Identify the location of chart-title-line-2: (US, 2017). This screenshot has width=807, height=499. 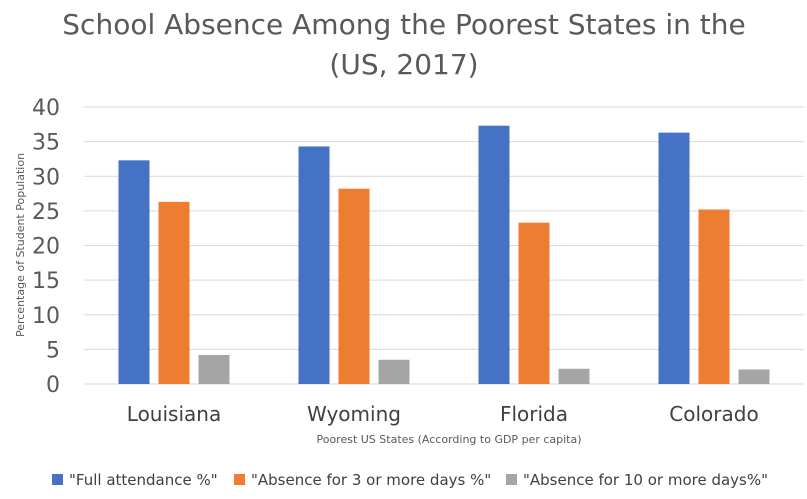
(403, 64).